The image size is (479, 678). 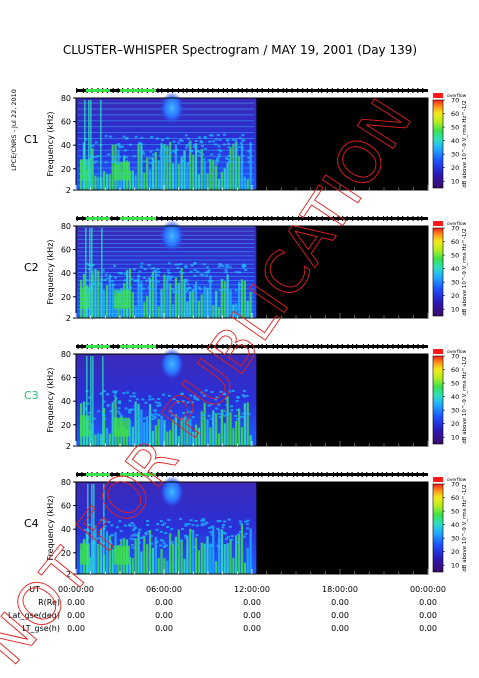 I want to click on colorbar-overflow-label: overflow, so click(x=457, y=352).